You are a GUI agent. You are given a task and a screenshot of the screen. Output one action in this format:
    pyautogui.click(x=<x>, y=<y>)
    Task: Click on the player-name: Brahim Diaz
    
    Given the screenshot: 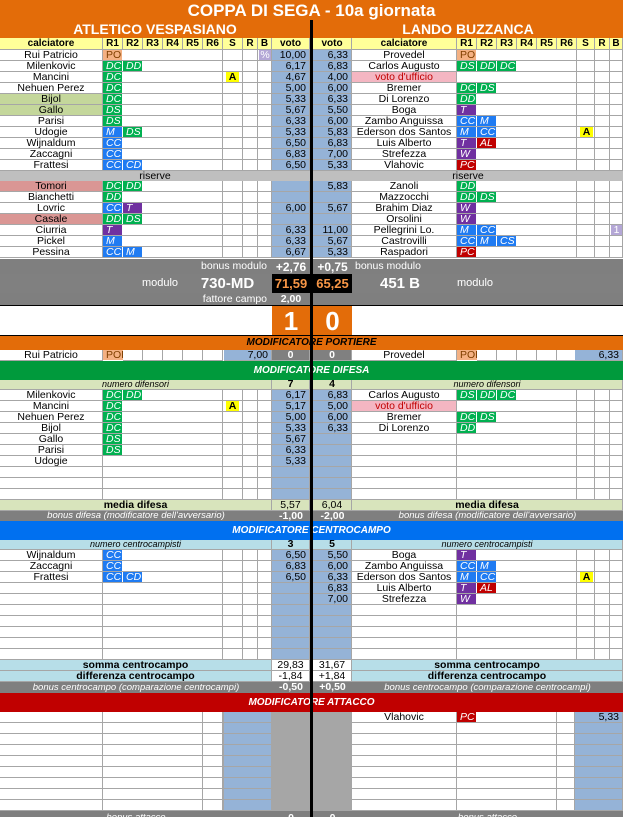 What is the action you would take?
    pyautogui.click(x=404, y=208)
    